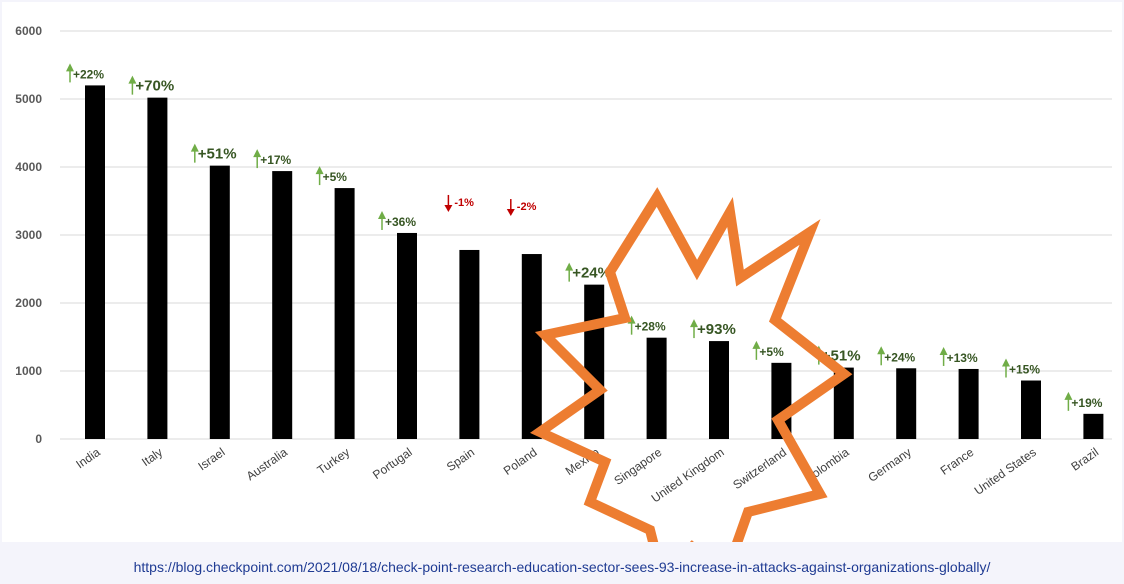  What do you see at coordinates (154, 86) in the screenshot?
I see `change-text: +70%` at bounding box center [154, 86].